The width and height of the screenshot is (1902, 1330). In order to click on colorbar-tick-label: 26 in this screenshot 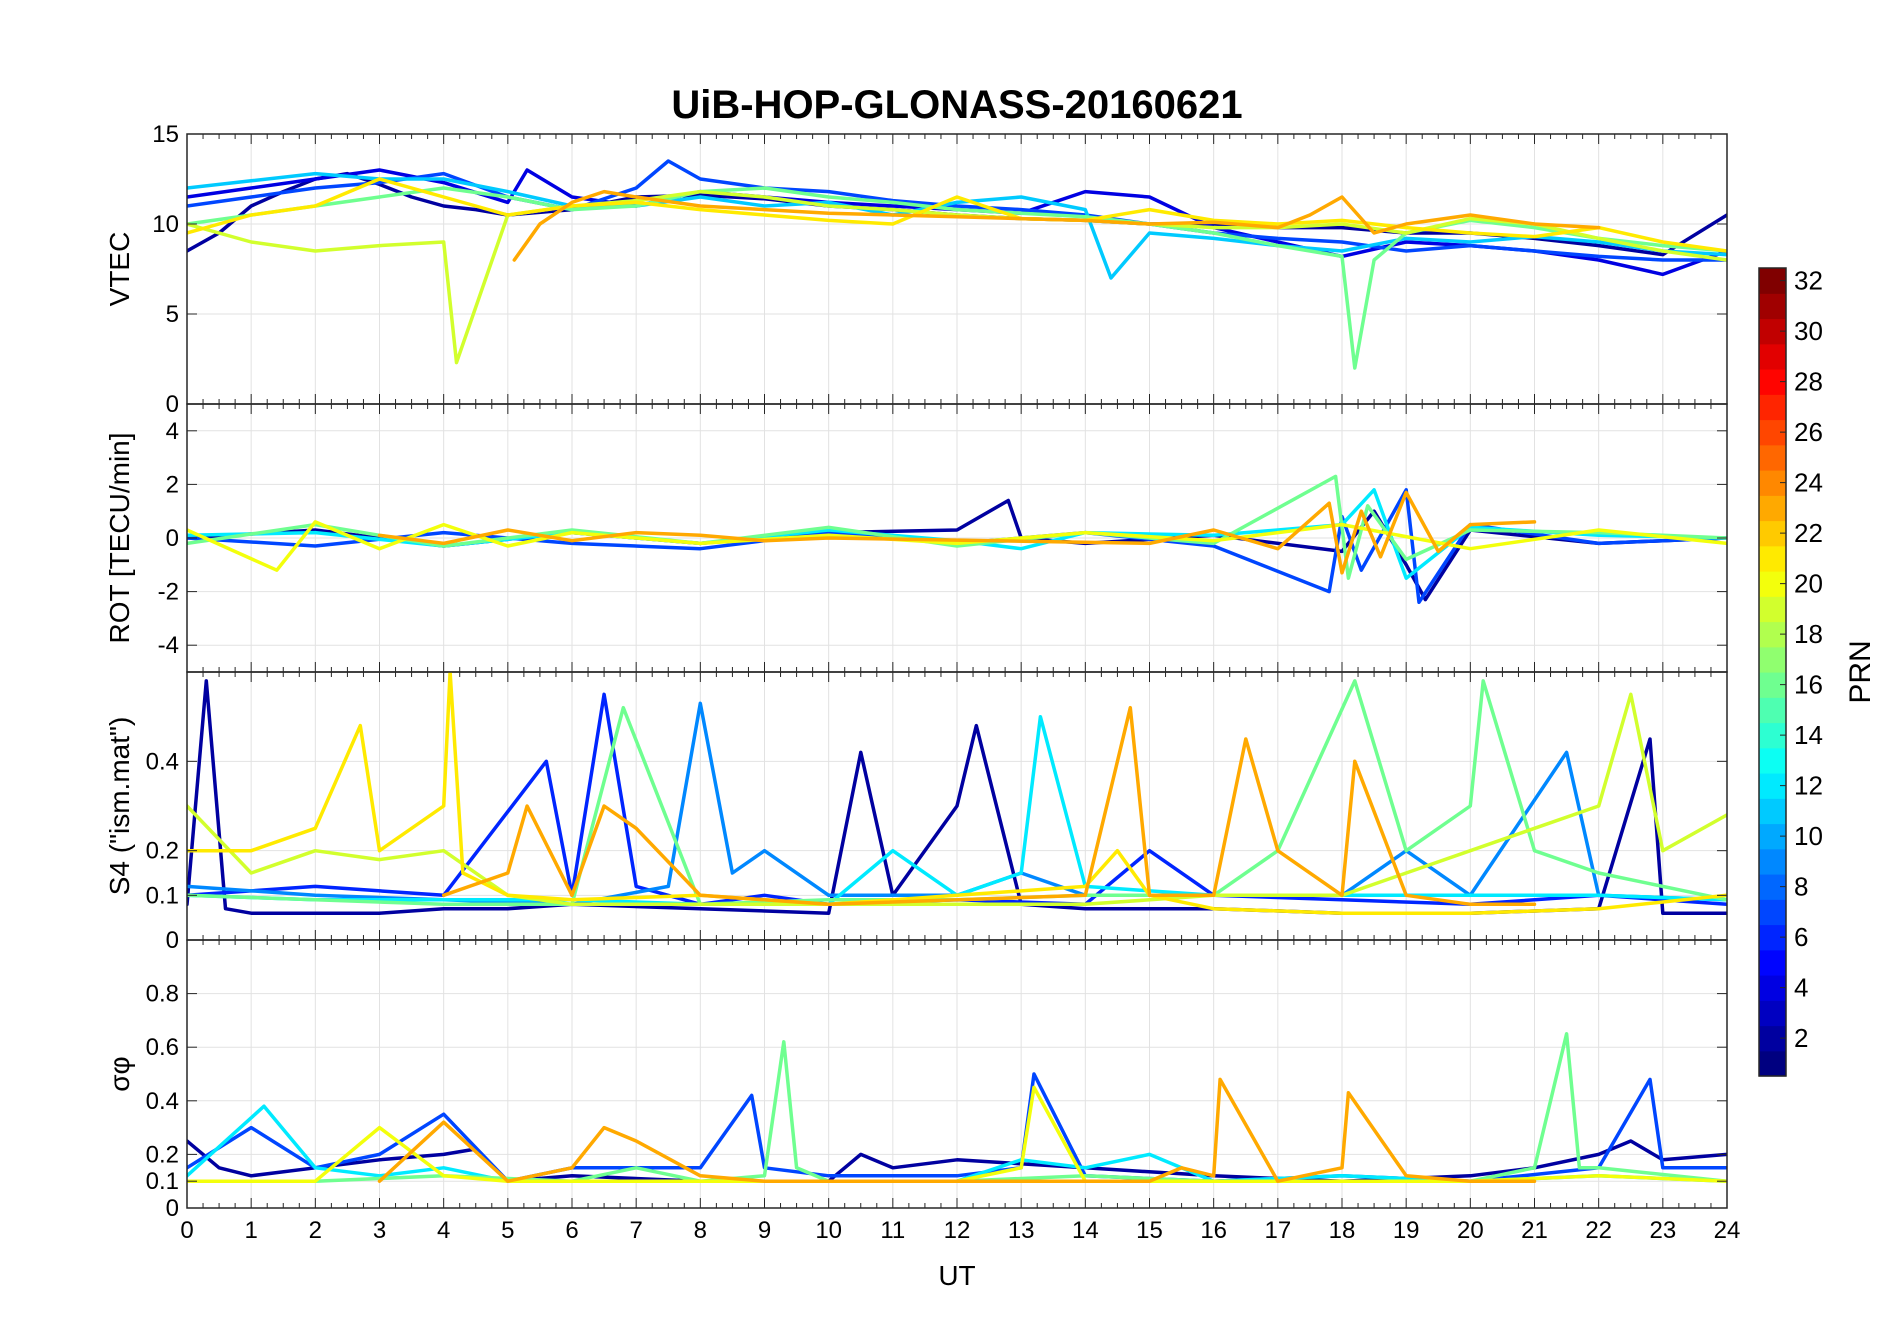, I will do `click(1808, 432)`.